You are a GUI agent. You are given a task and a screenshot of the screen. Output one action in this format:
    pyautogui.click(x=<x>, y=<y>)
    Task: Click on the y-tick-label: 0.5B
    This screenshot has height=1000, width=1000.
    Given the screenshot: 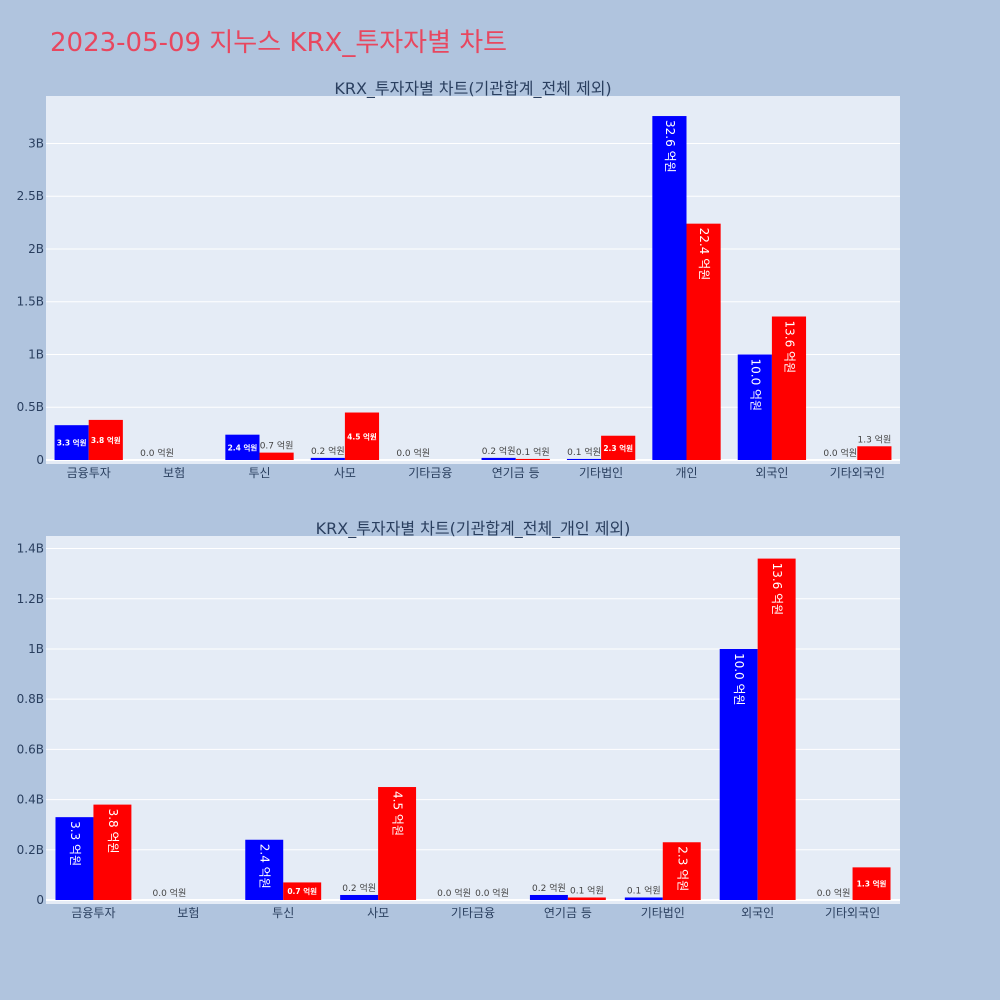 What is the action you would take?
    pyautogui.click(x=30, y=407)
    